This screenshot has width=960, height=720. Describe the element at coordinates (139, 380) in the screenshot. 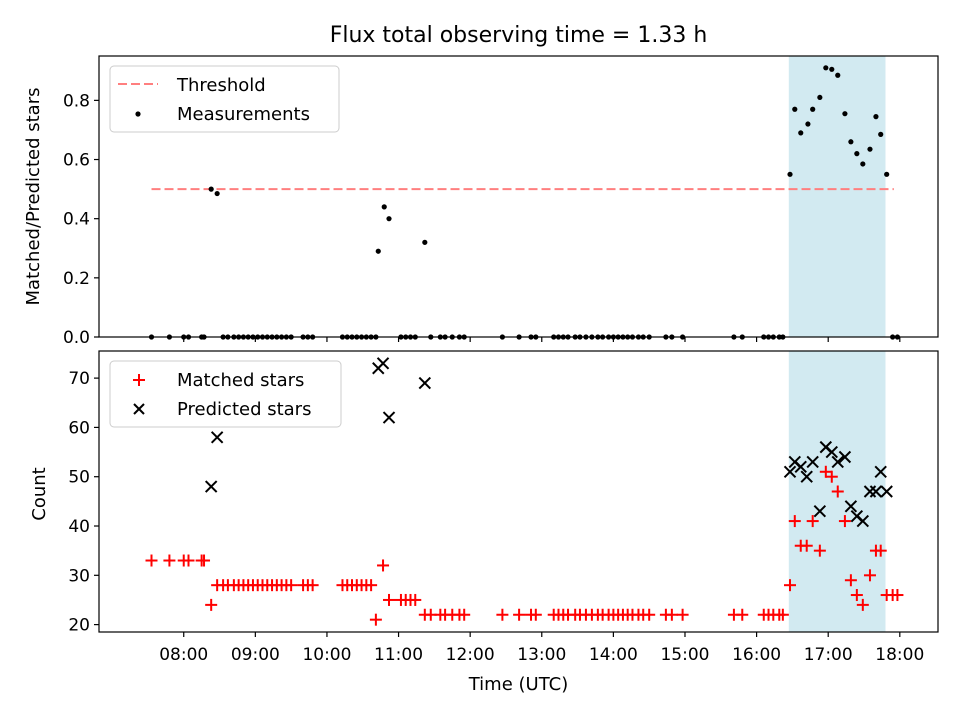

I see `legend-matched-swatch` at that location.